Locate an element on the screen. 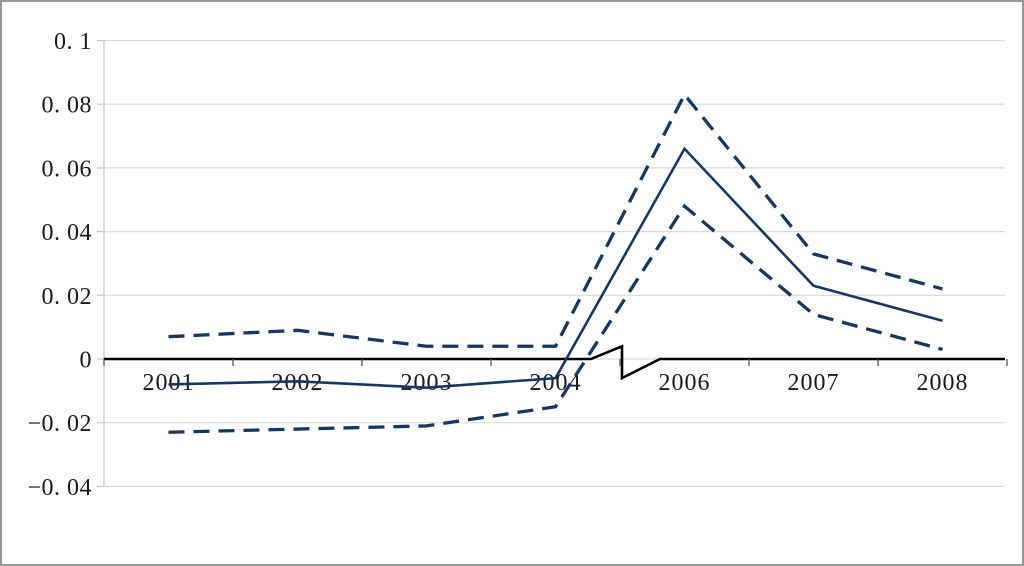 The height and width of the screenshot is (566, 1024). y-tick-label: 0. 02 is located at coordinates (67, 297).